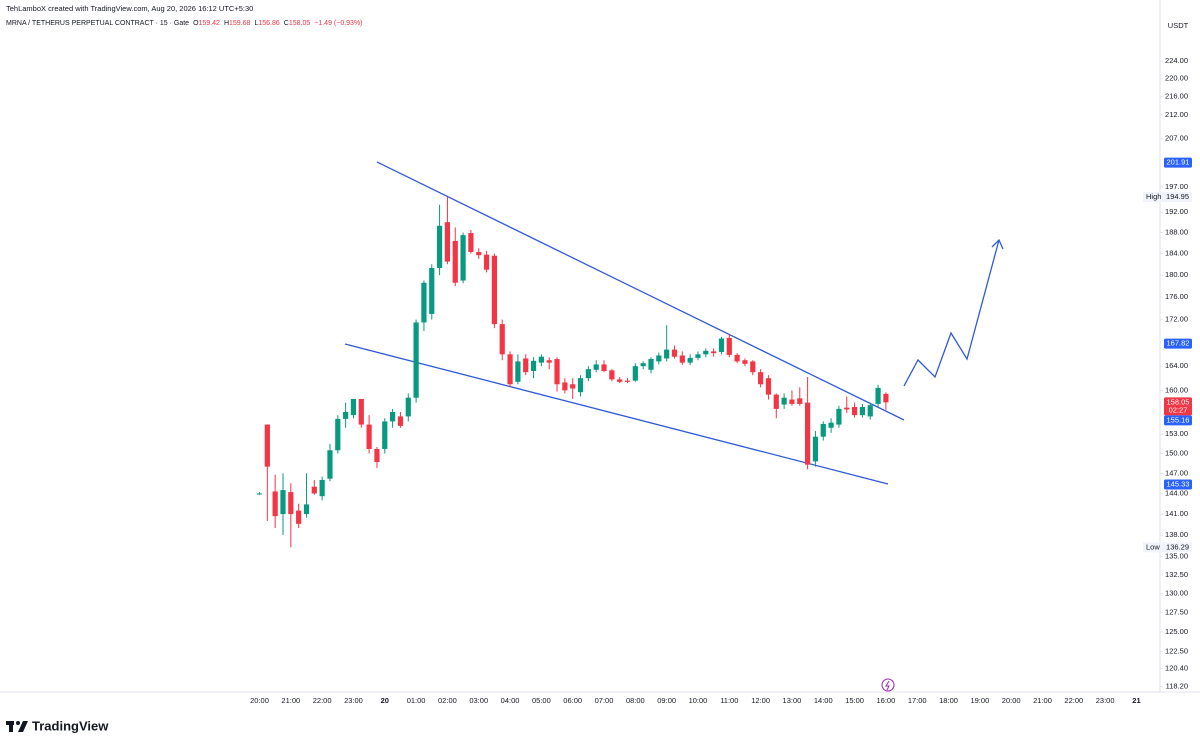 The image size is (1200, 744). I want to click on x-tick-label: 20:00, so click(1011, 700).